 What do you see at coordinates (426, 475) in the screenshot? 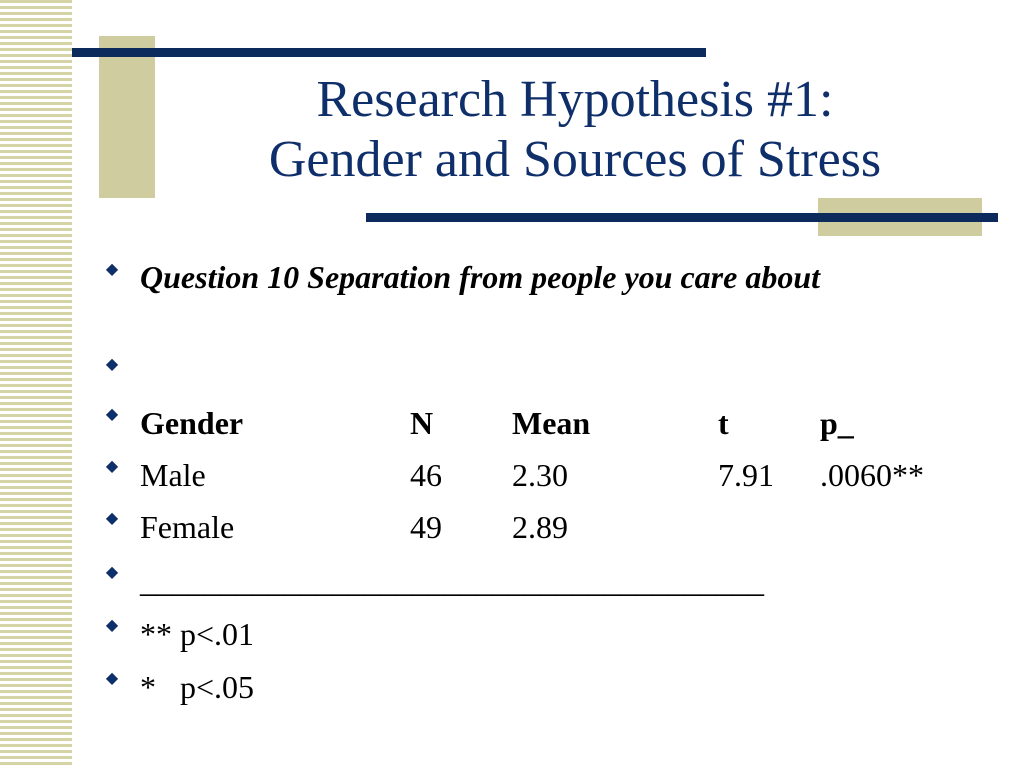
I see `cell-n: 46` at bounding box center [426, 475].